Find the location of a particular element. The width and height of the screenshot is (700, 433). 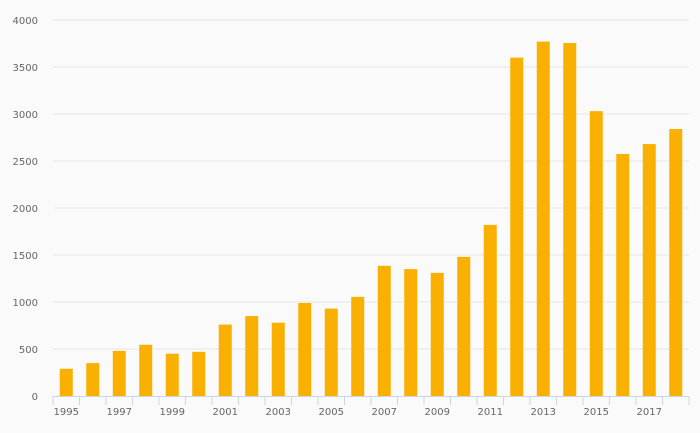

x-tick-label: 2015 is located at coordinates (596, 412).